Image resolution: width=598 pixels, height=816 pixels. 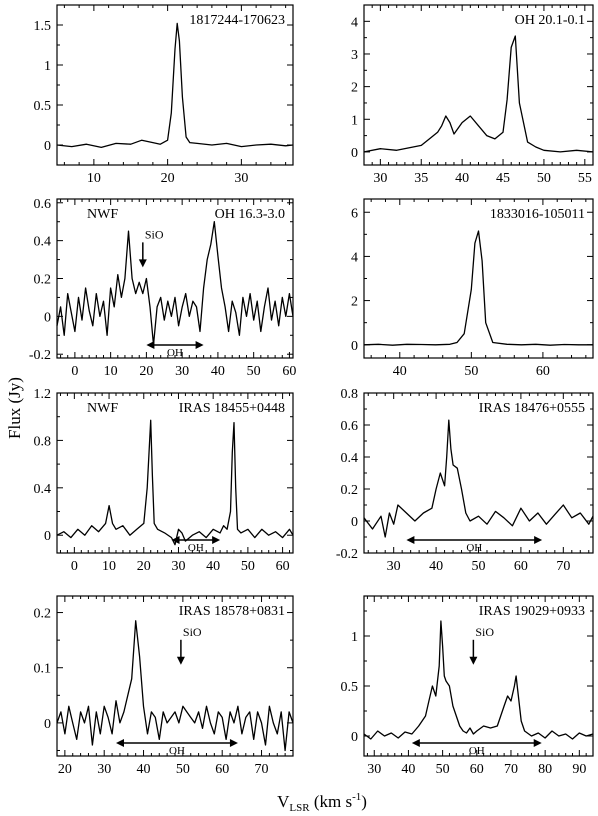 What do you see at coordinates (421, 178) in the screenshot?
I see `x-tick-label: 35` at bounding box center [421, 178].